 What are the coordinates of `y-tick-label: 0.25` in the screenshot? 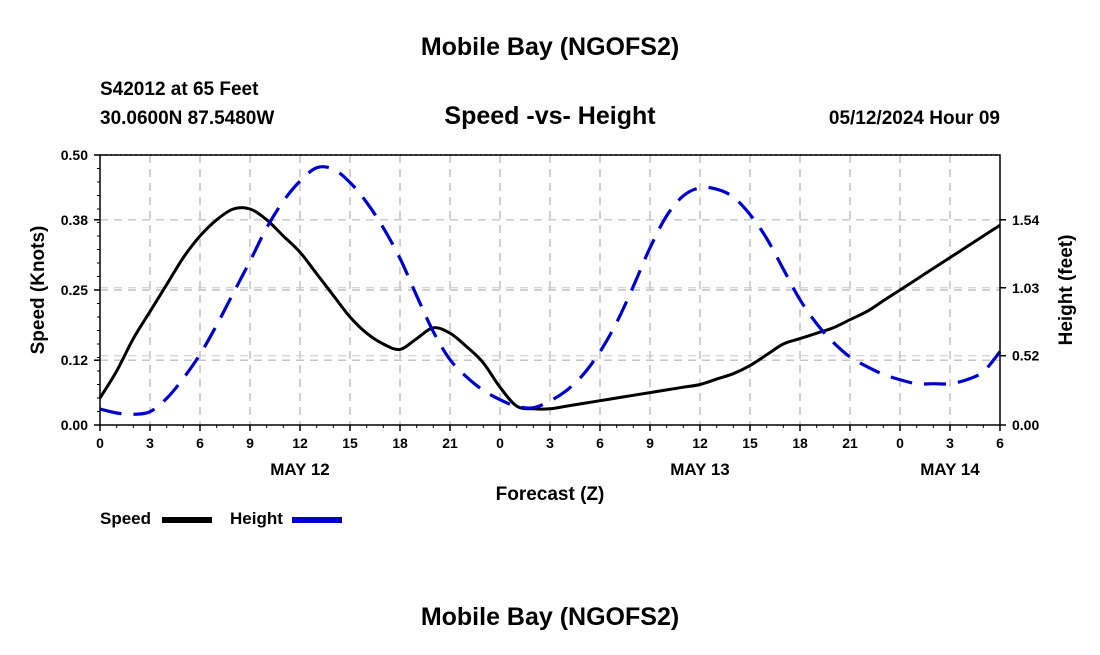 It's located at (74, 290).